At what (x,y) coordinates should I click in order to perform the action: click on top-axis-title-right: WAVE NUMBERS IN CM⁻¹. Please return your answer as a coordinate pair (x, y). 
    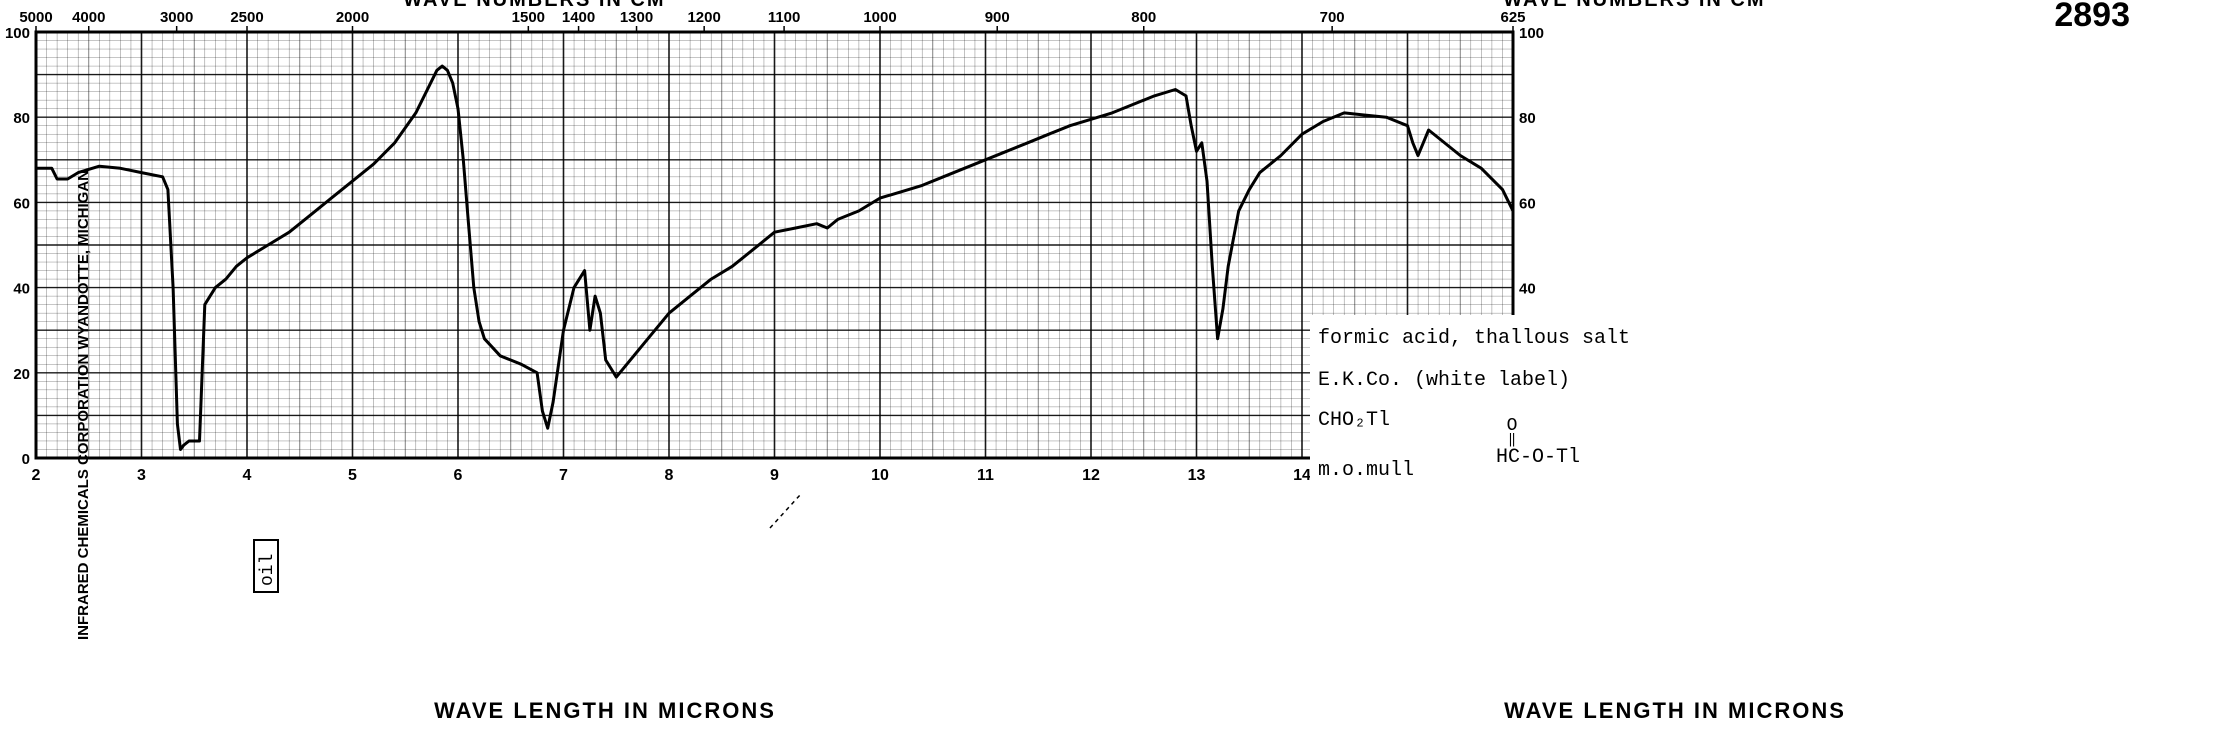
    Looking at the image, I should click on (1645, 5).